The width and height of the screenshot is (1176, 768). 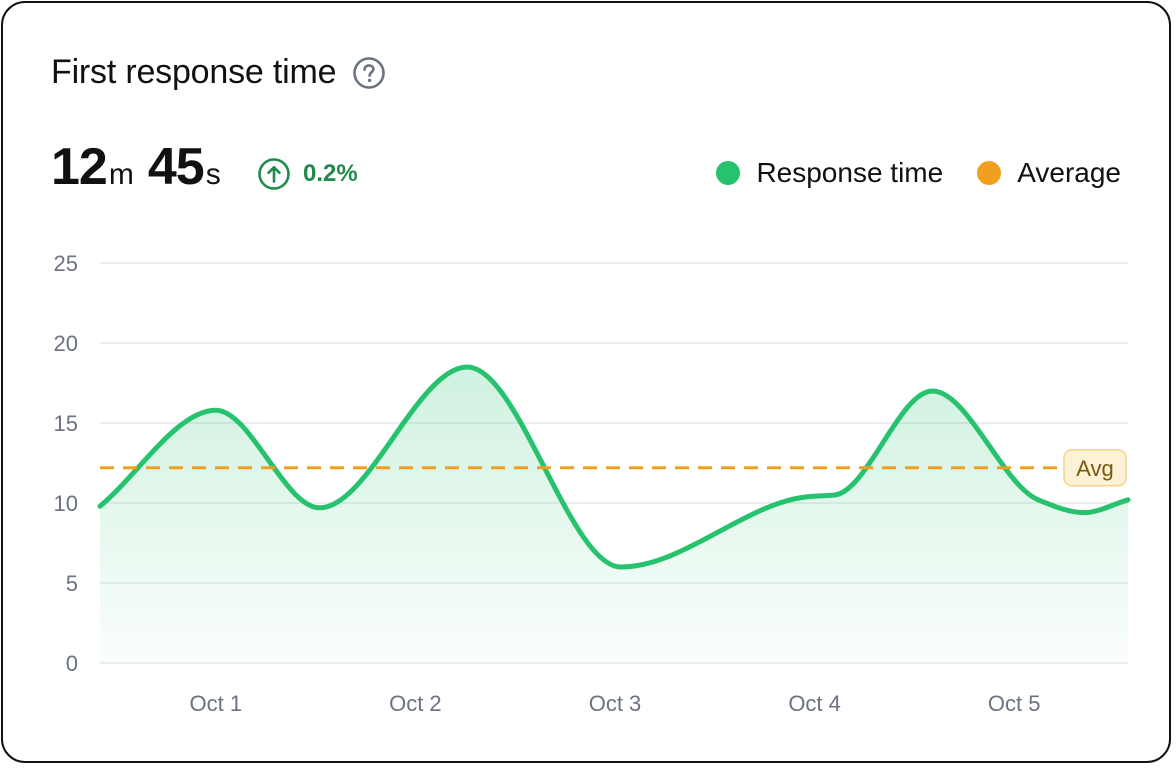 I want to click on y-tick-label: 20, so click(x=66, y=343).